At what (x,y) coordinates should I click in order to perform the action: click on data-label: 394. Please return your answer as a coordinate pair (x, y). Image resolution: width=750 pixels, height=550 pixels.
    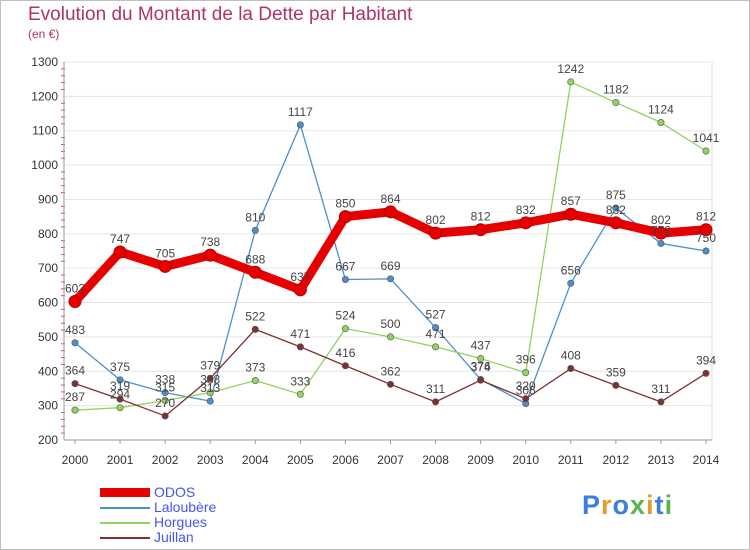
    Looking at the image, I should click on (706, 360).